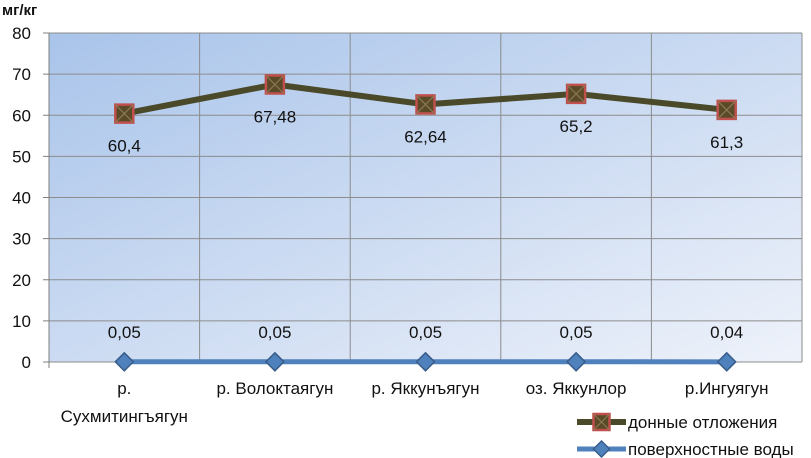  Describe the element at coordinates (601, 422) in the screenshot. I see `legend-marker-bevel` at that location.